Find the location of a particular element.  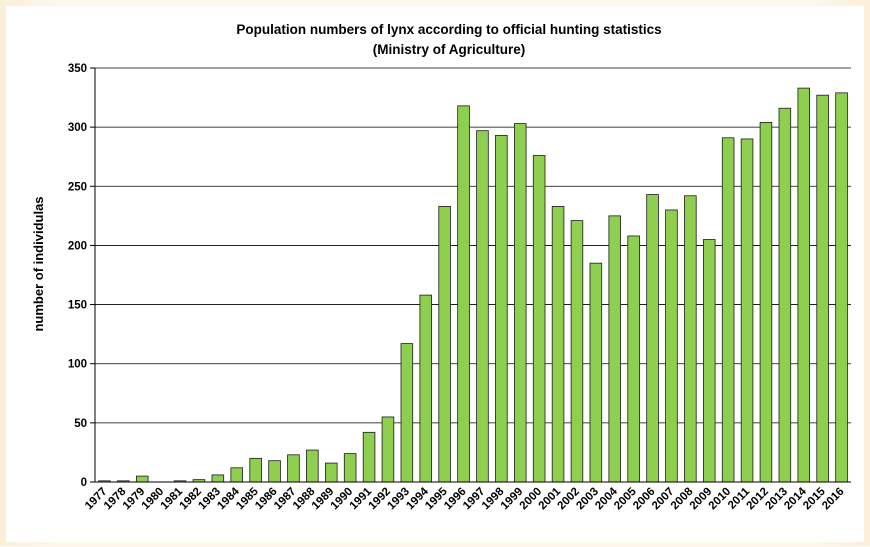

bar-1997 is located at coordinates (482, 306).